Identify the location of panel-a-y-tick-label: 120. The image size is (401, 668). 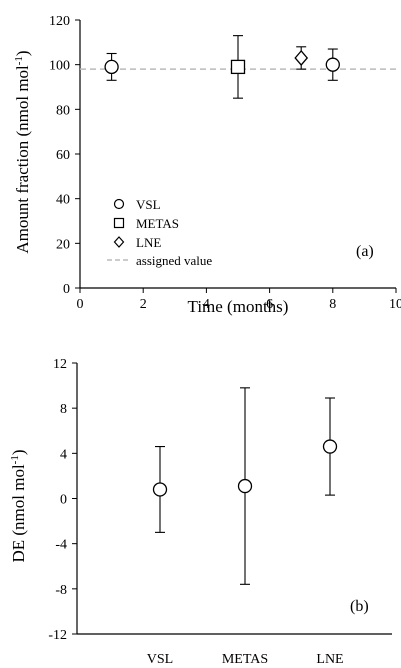
(59, 21).